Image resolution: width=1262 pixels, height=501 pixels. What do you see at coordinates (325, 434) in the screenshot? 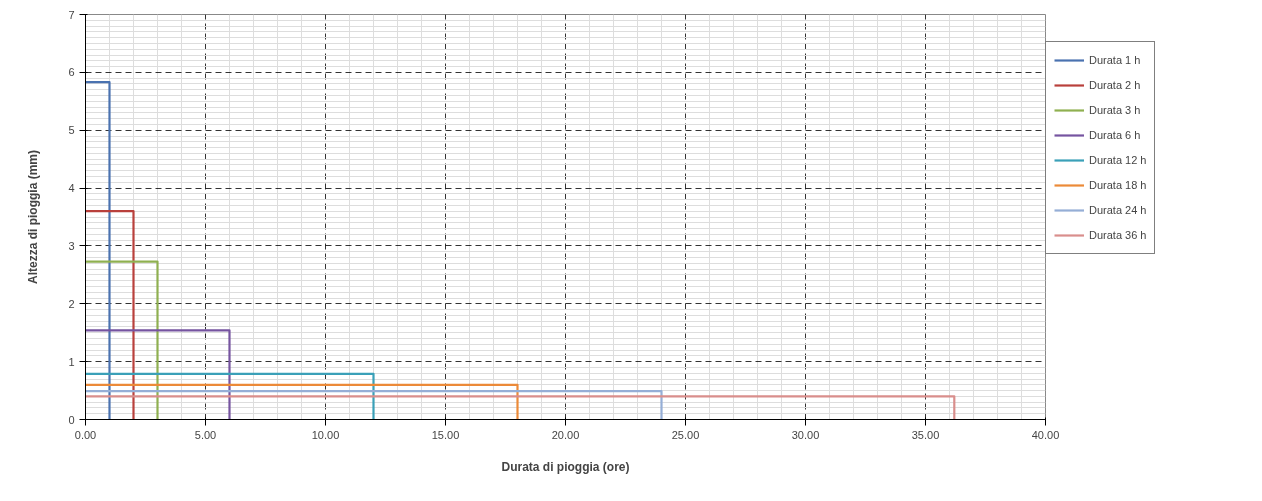
I see `x-tick-label: 10.00` at bounding box center [325, 434].